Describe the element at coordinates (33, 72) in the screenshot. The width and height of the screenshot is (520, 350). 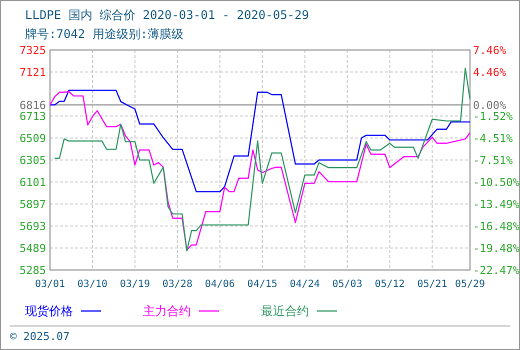
I see `y-tick-label: 7121` at that location.